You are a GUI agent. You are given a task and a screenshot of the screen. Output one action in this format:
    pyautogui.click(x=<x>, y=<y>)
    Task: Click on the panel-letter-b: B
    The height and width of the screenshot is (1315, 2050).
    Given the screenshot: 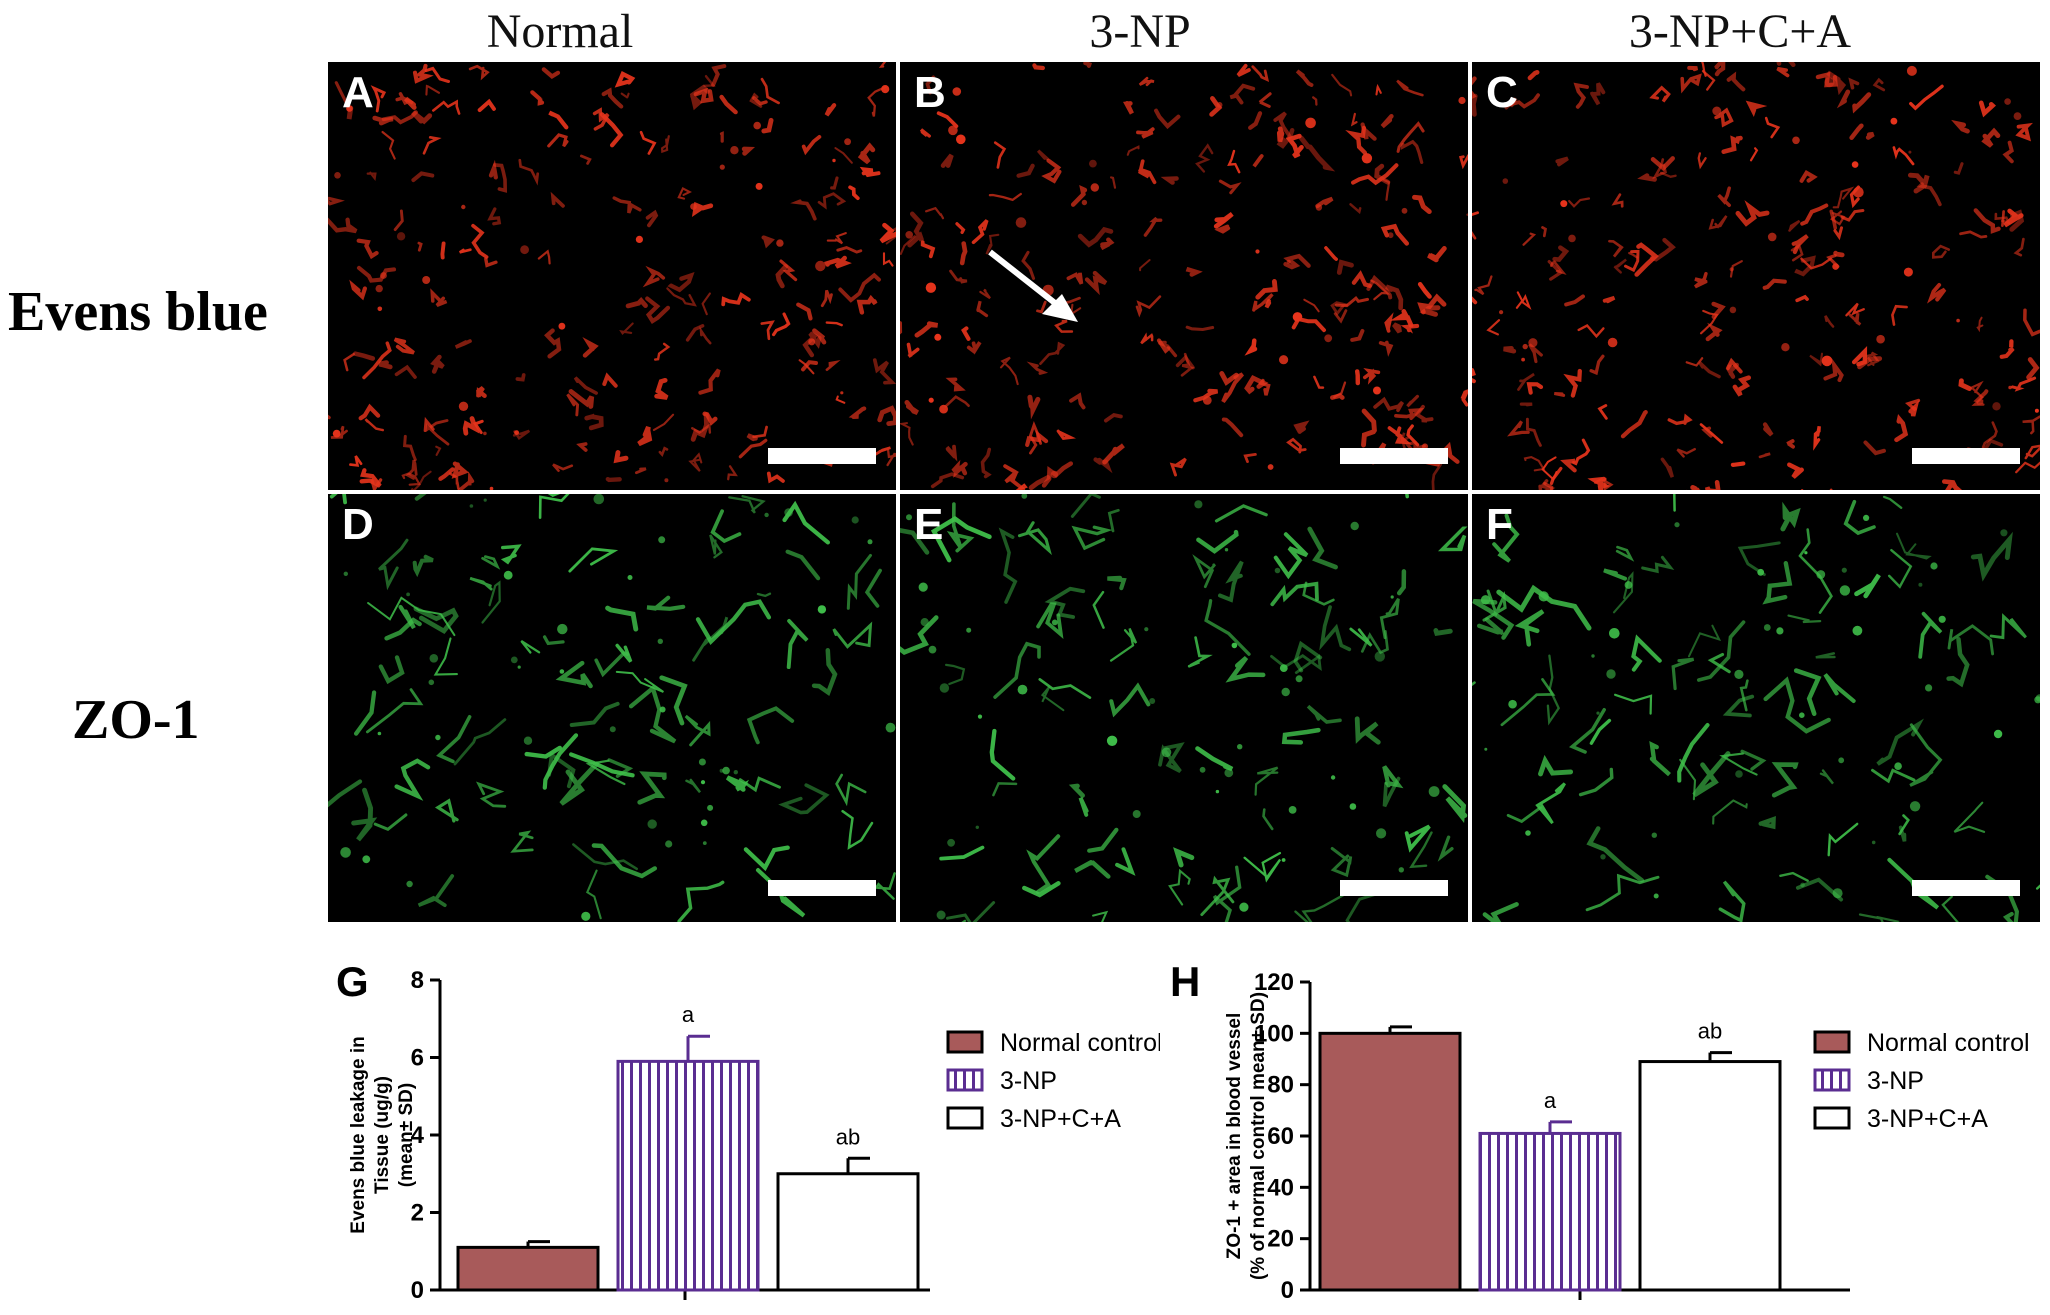 What is the action you would take?
    pyautogui.click(x=930, y=93)
    